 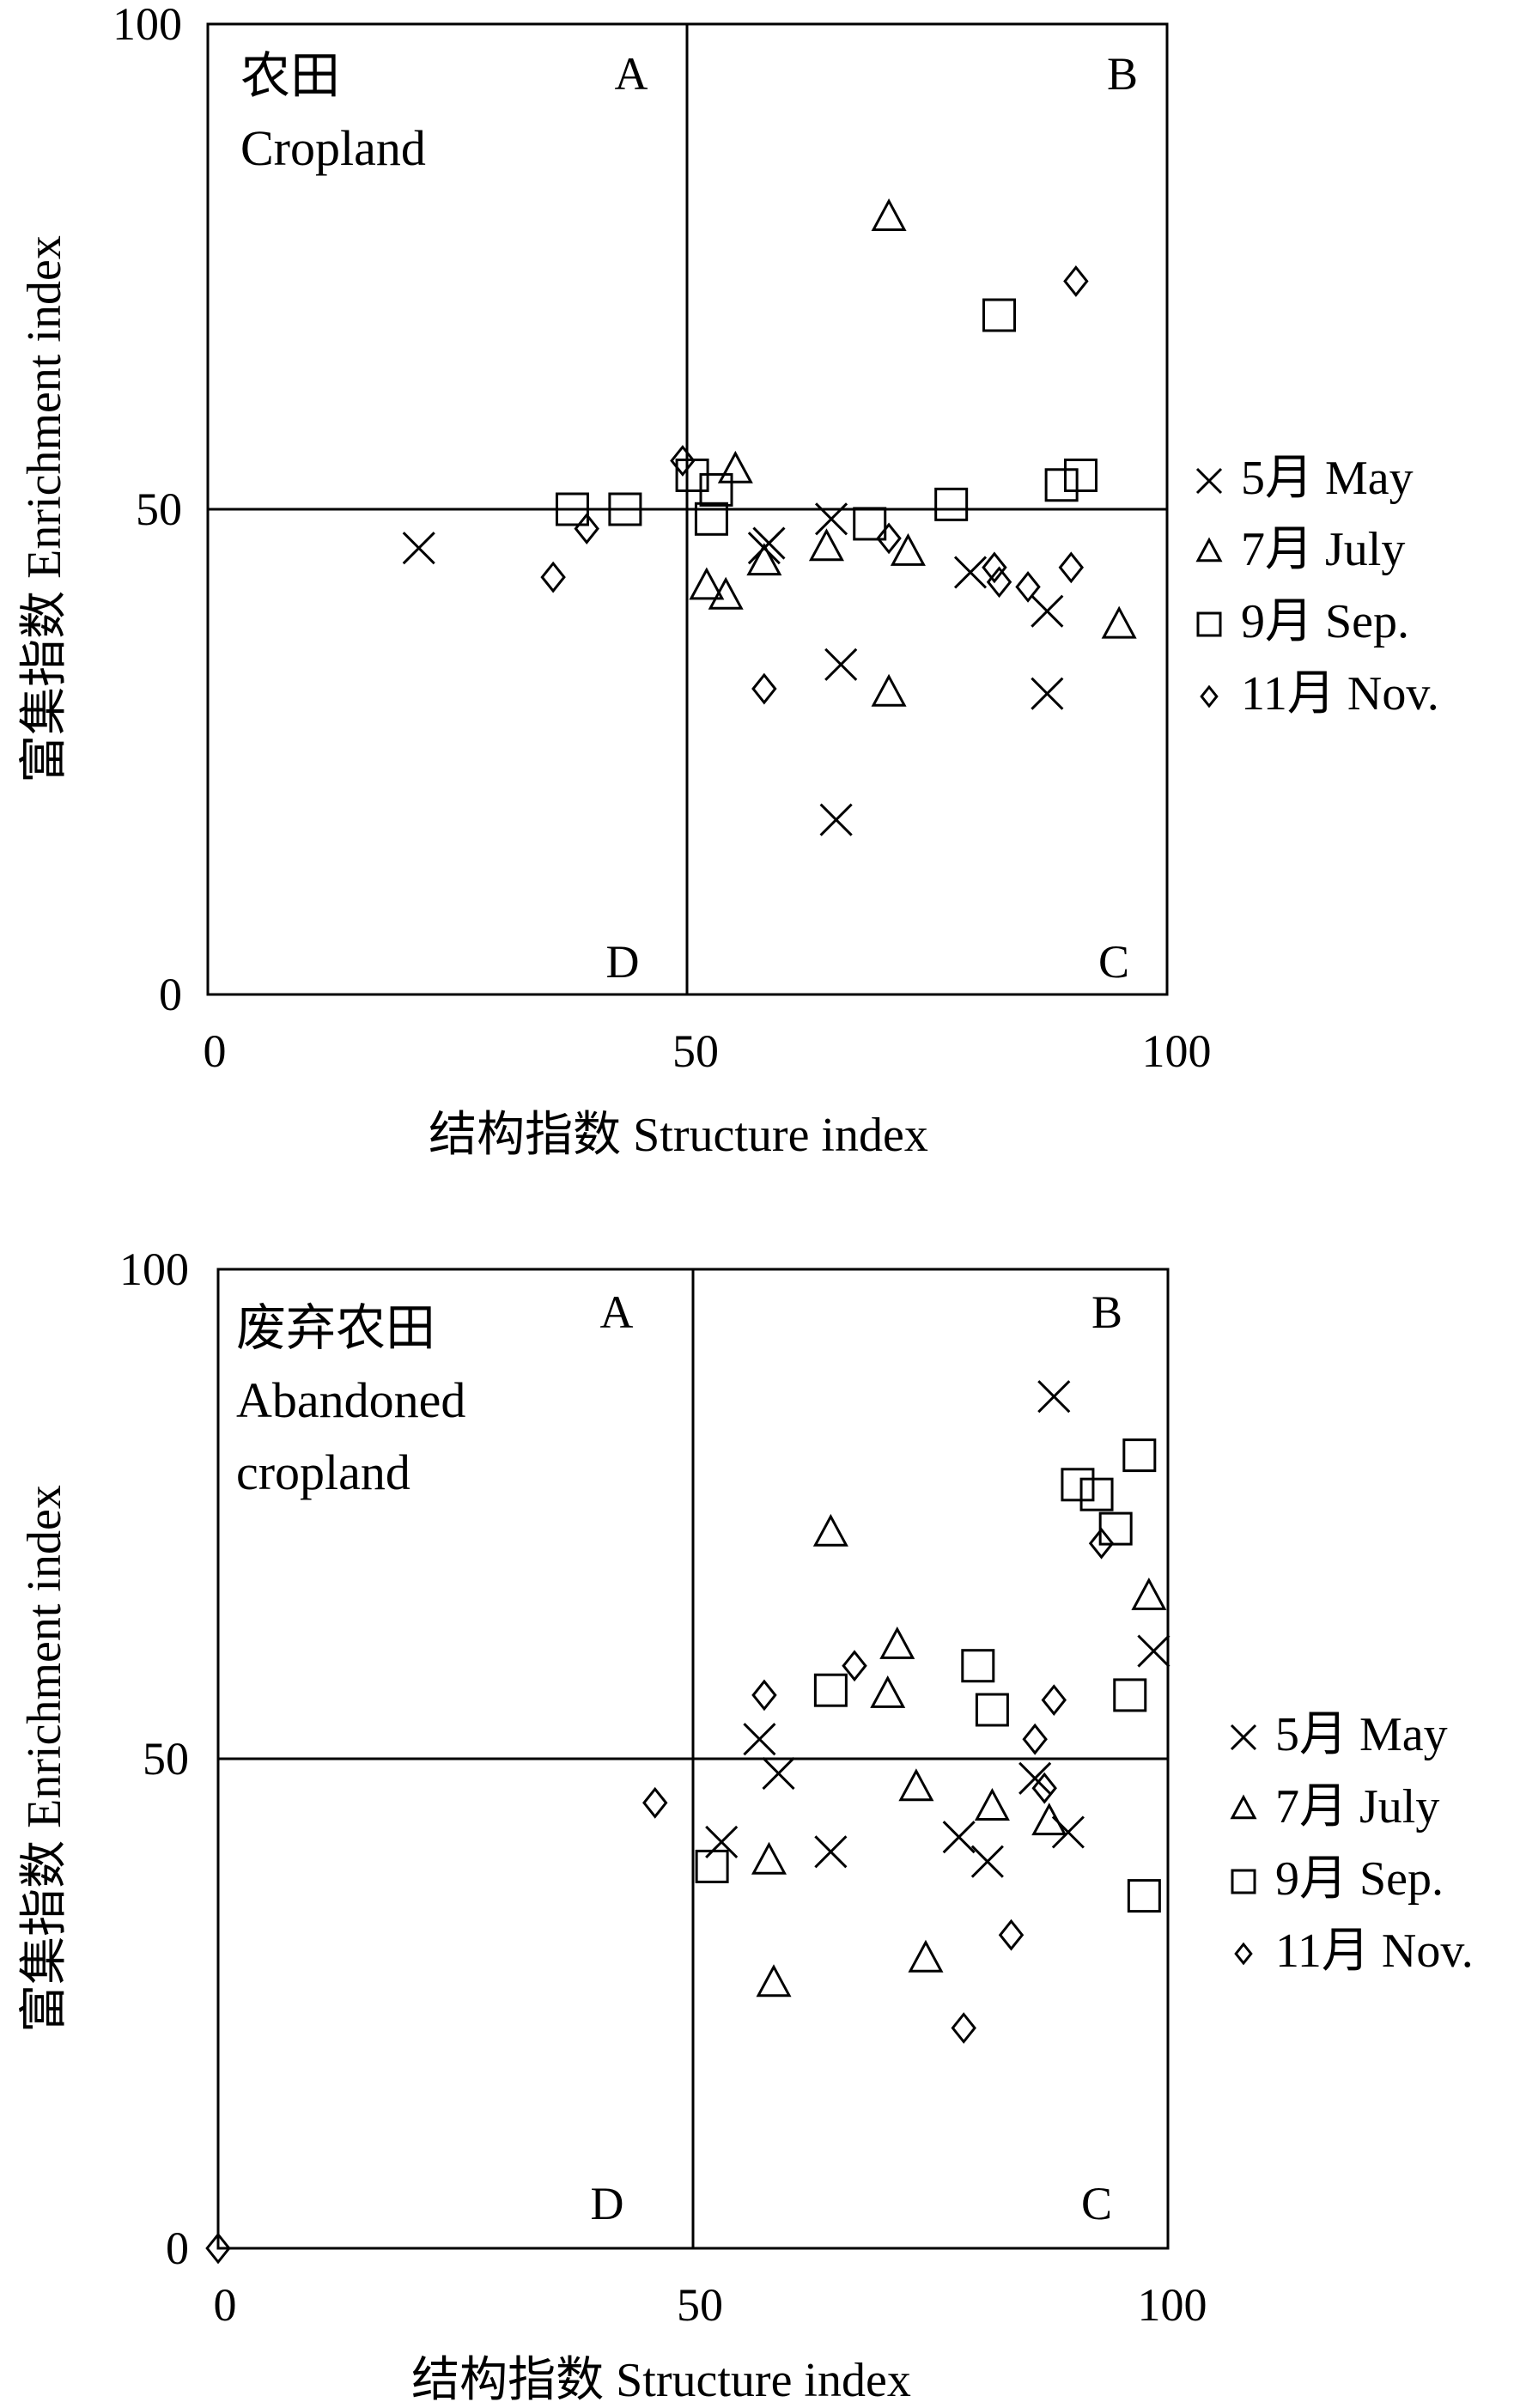 I want to click on quadrant-label-a: A, so click(x=631, y=74).